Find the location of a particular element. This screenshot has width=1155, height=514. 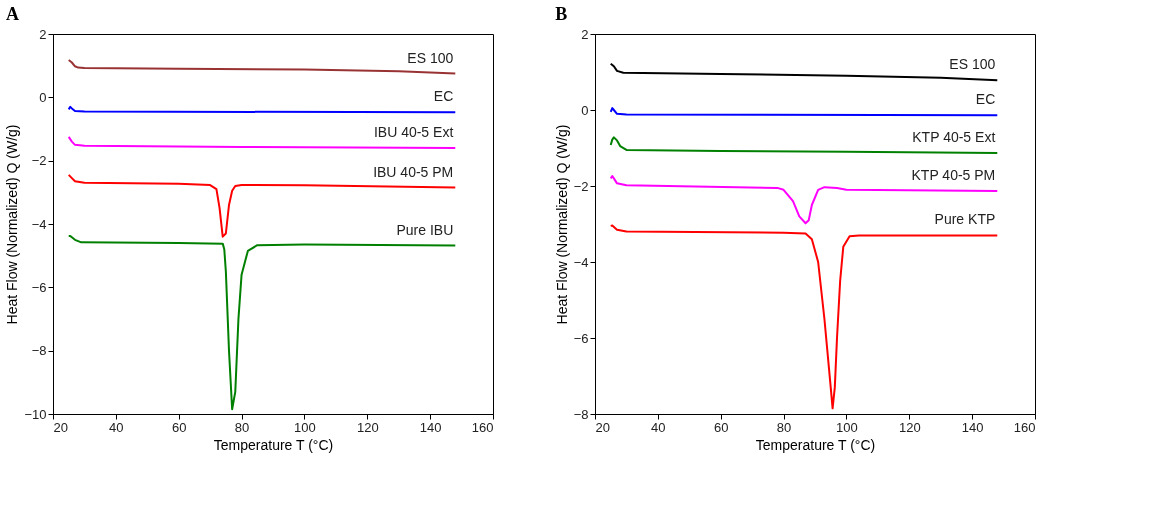

series-label: IBU 40-5 PM is located at coordinates (413, 171).